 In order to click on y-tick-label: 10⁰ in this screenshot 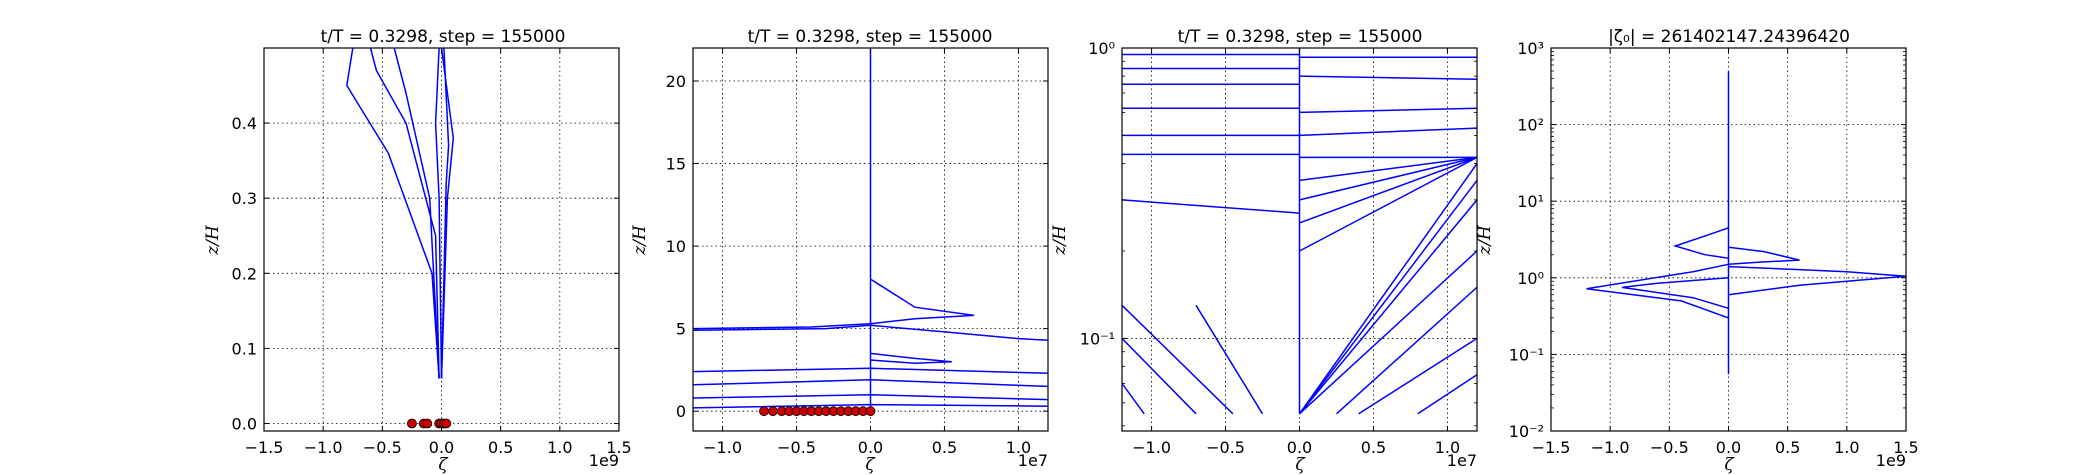, I will do `click(1530, 278)`.